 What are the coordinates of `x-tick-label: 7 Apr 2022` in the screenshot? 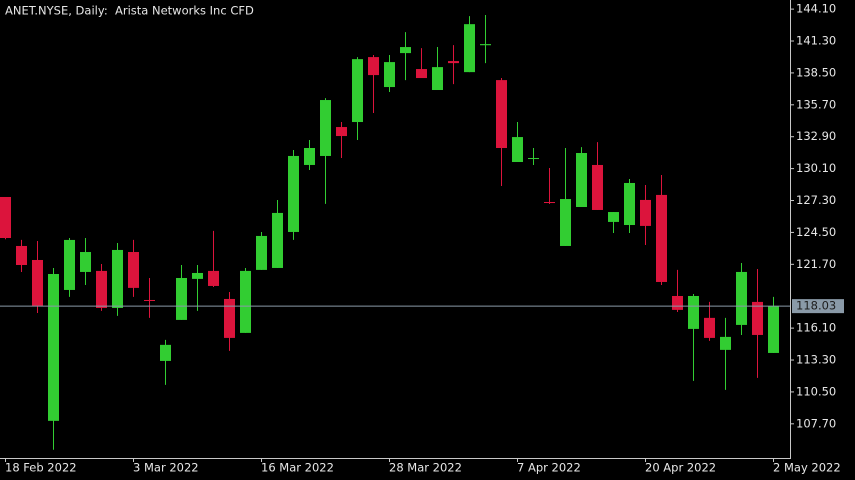 It's located at (549, 468).